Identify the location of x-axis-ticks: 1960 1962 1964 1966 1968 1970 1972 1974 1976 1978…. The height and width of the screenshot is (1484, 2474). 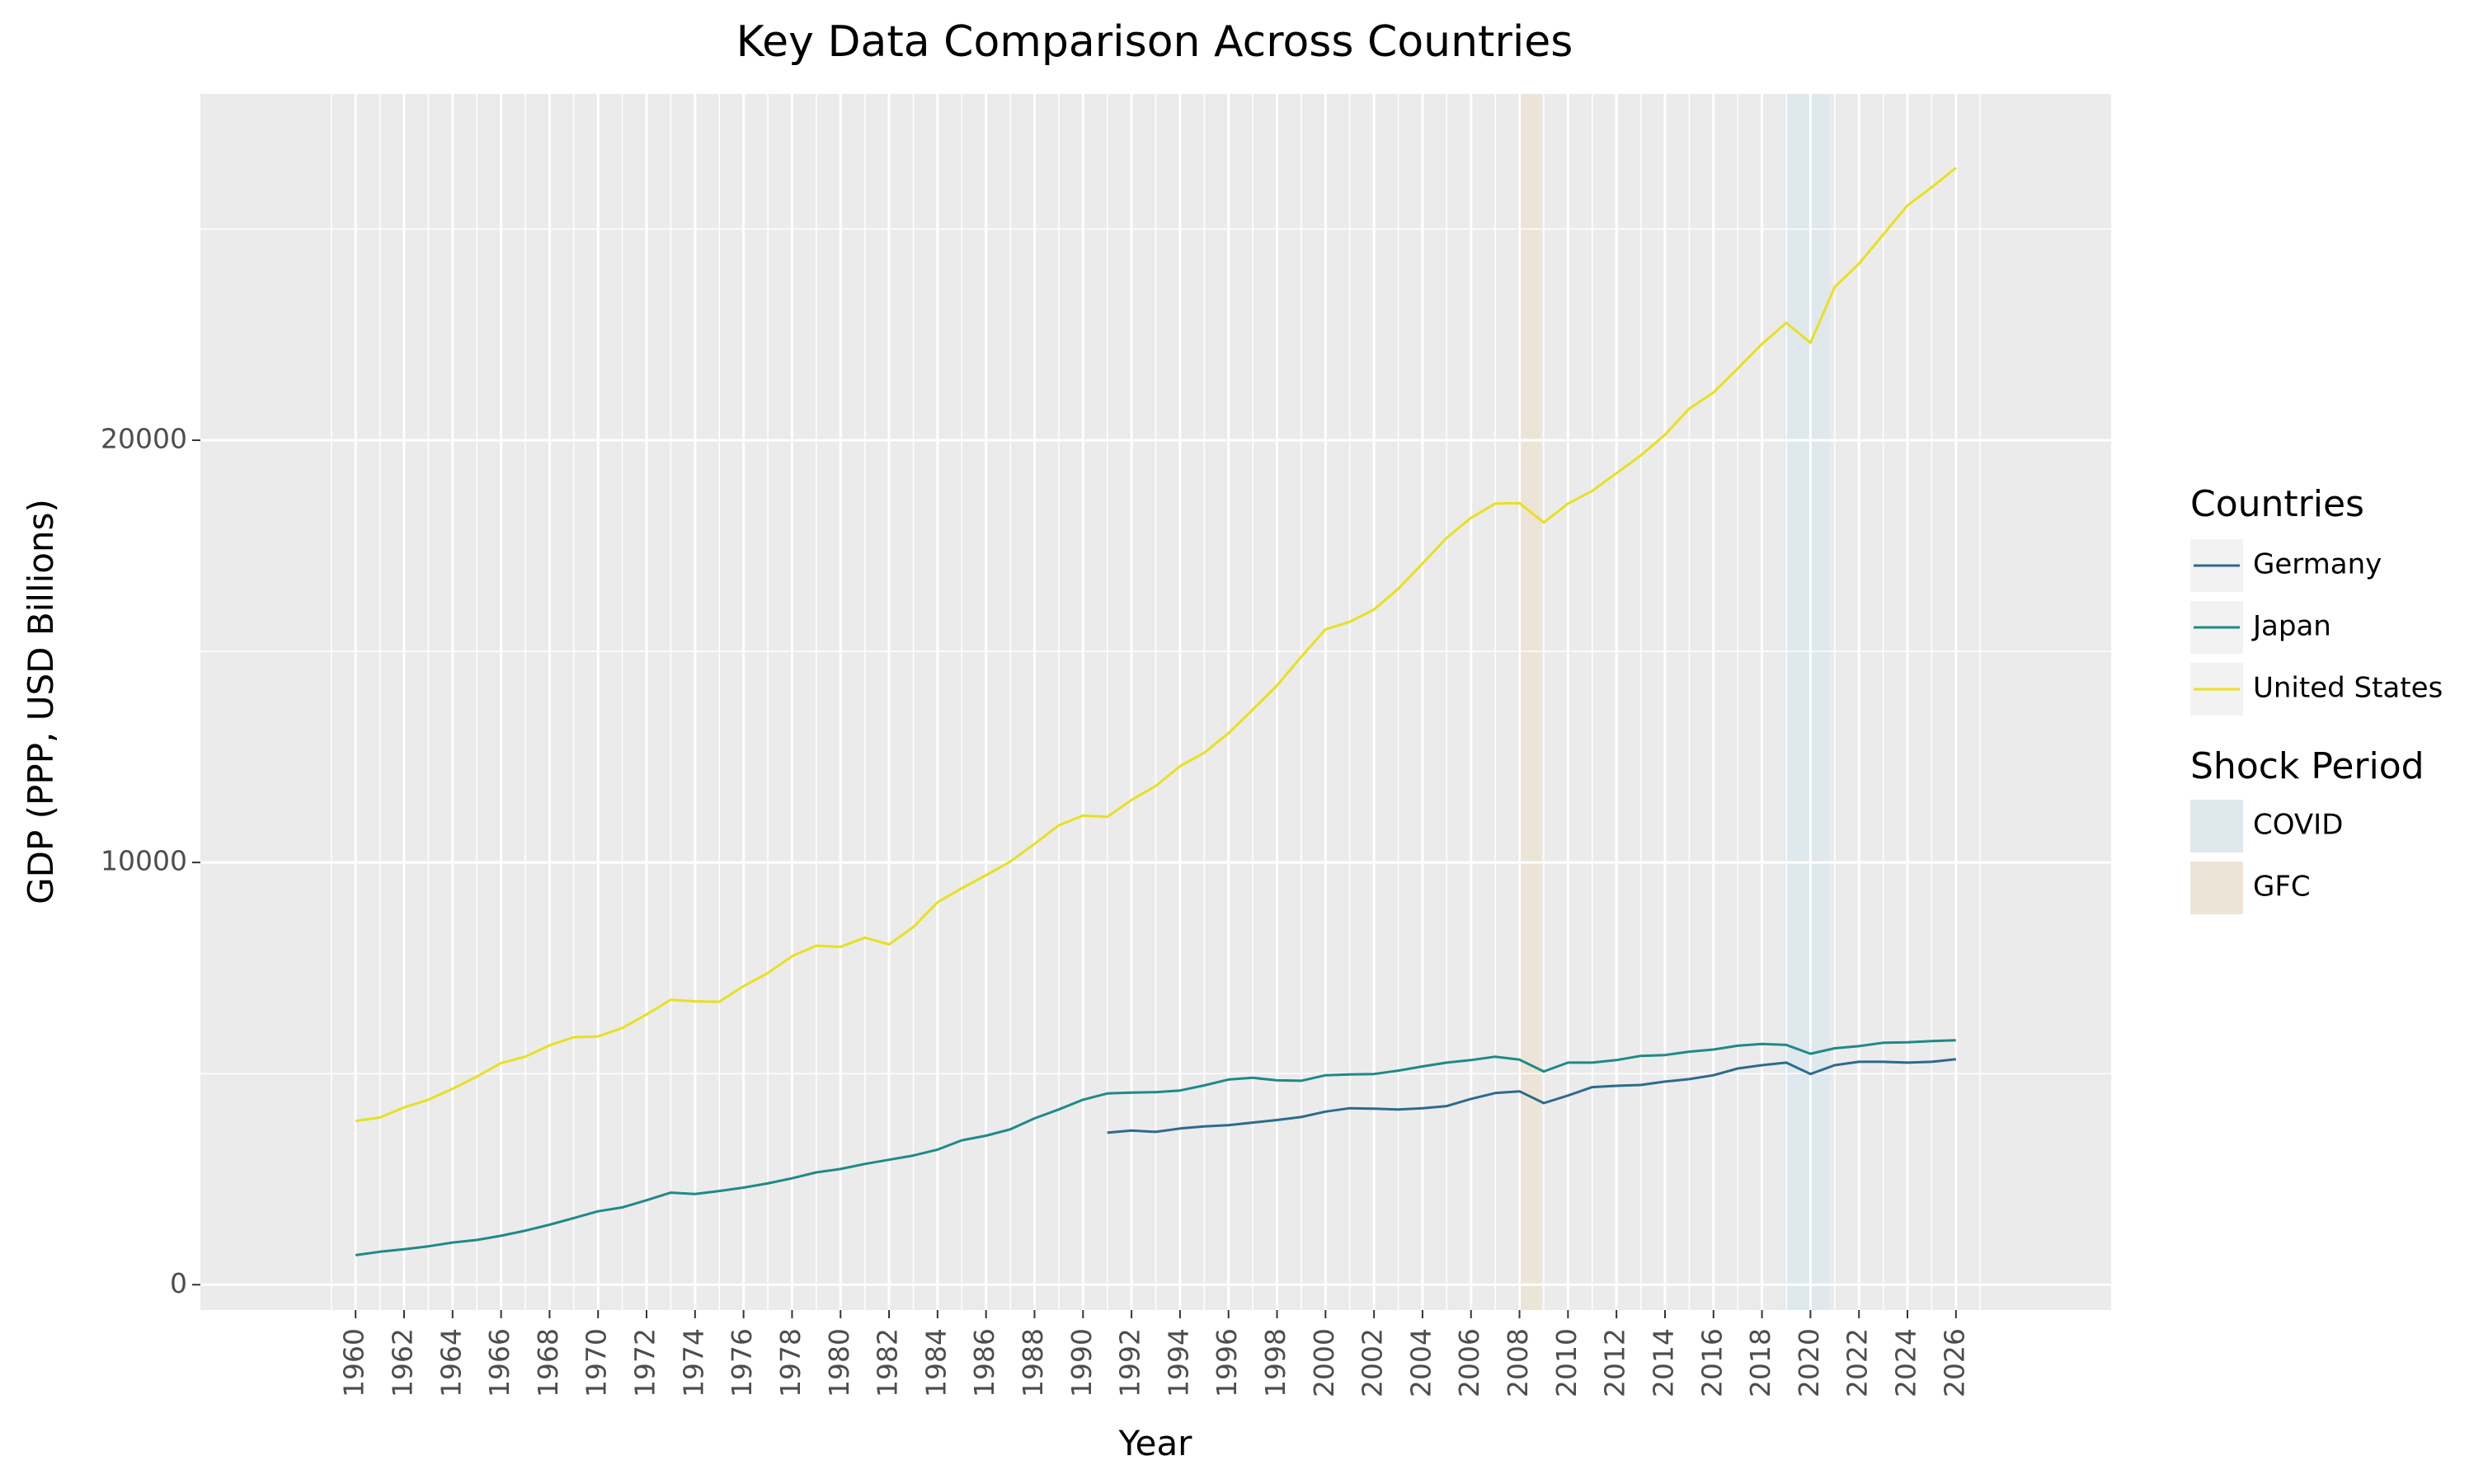
(1154, 1353).